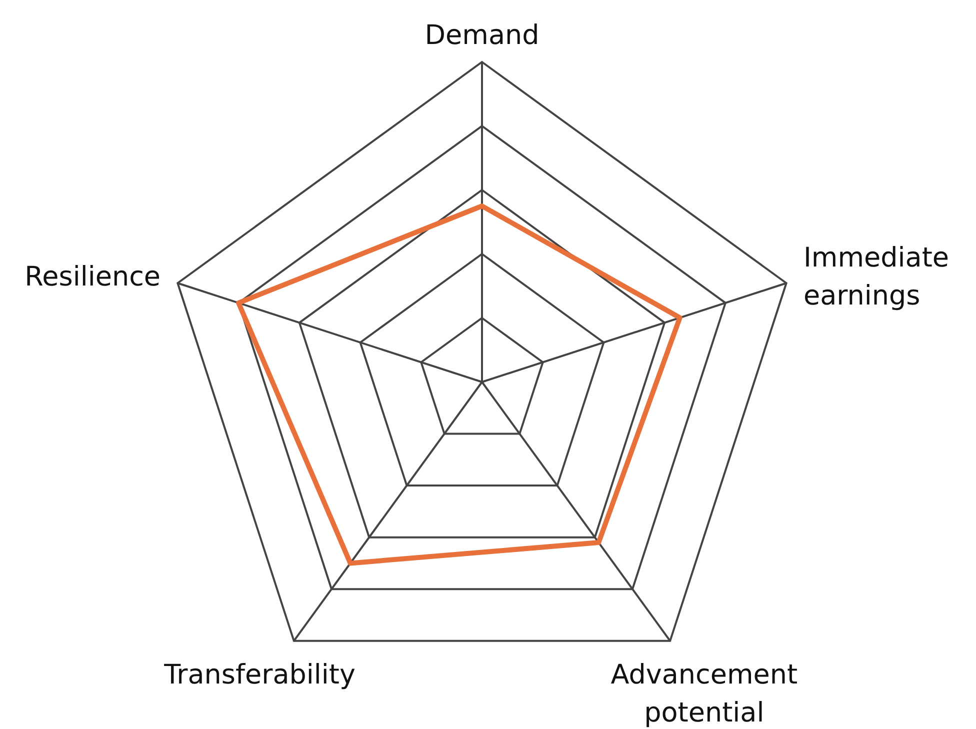  I want to click on spoke-label: Transferability, so click(259, 674).